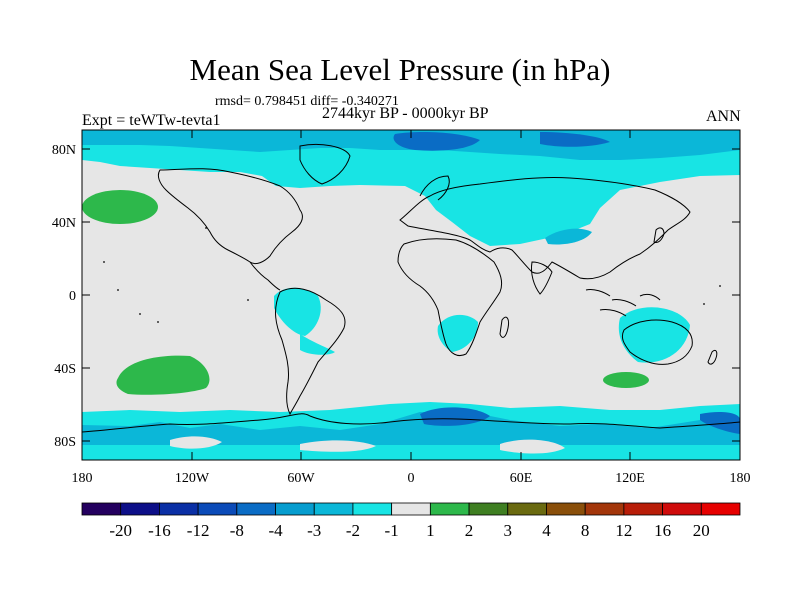  Describe the element at coordinates (392, 530) in the screenshot. I see `colorbar-label: -1` at that location.